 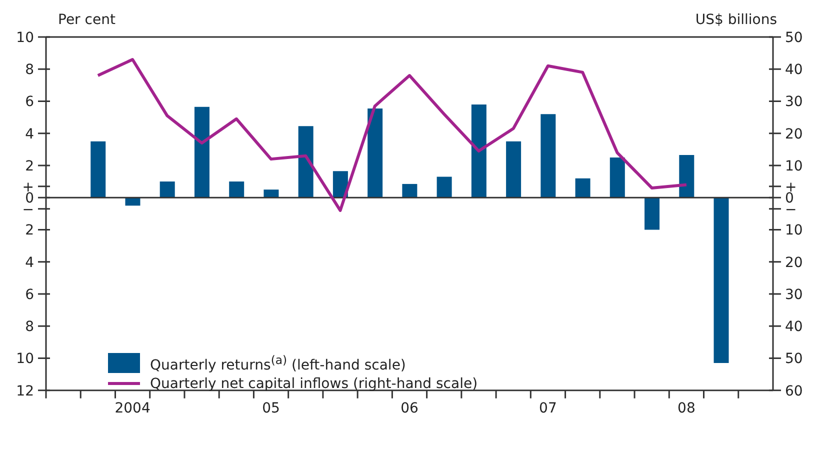 I want to click on x-tick-label: 07, so click(x=548, y=408).